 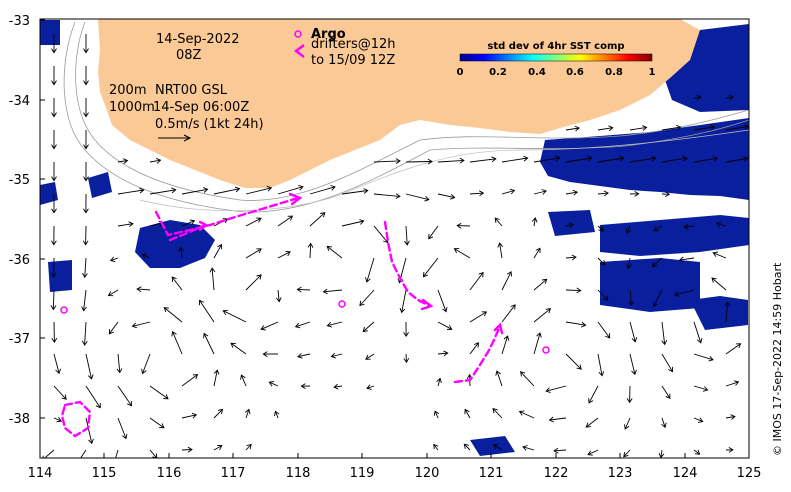 I want to click on scale-label: 0.5m/s (1kt 24h), so click(x=209, y=124).